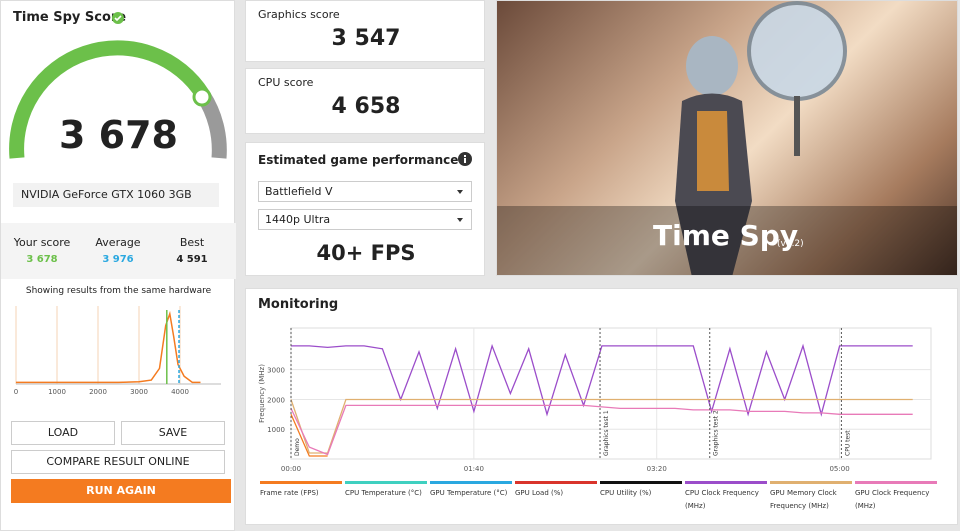 The height and width of the screenshot is (531, 960). What do you see at coordinates (121, 491) in the screenshot?
I see `run-button: RUN AGAIN` at bounding box center [121, 491].